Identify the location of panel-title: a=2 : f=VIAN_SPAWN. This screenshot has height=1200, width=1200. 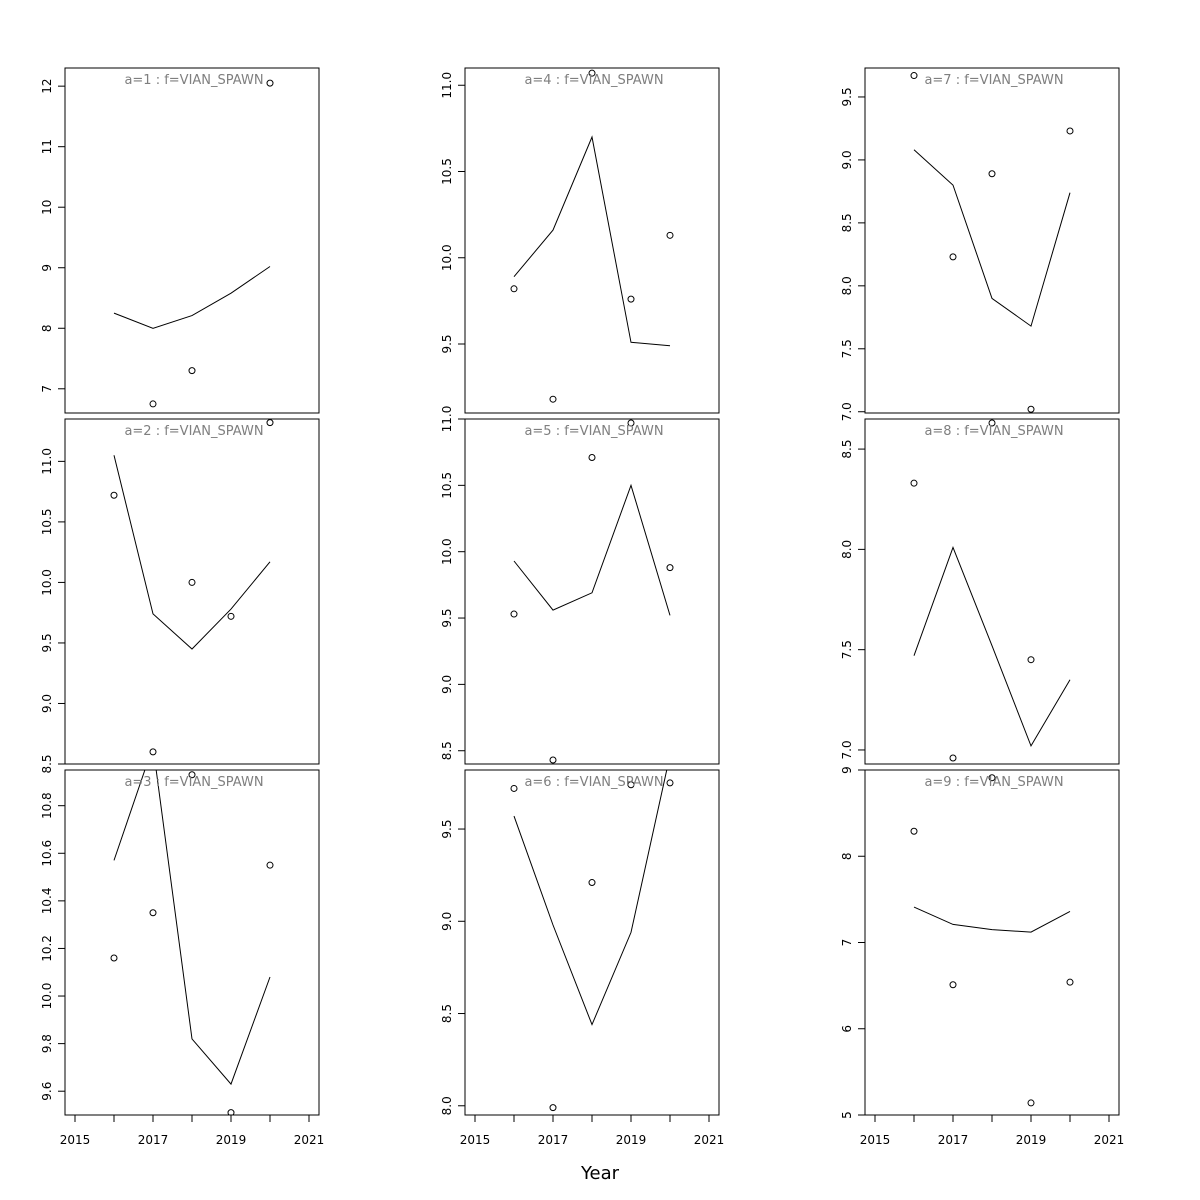
(193, 431).